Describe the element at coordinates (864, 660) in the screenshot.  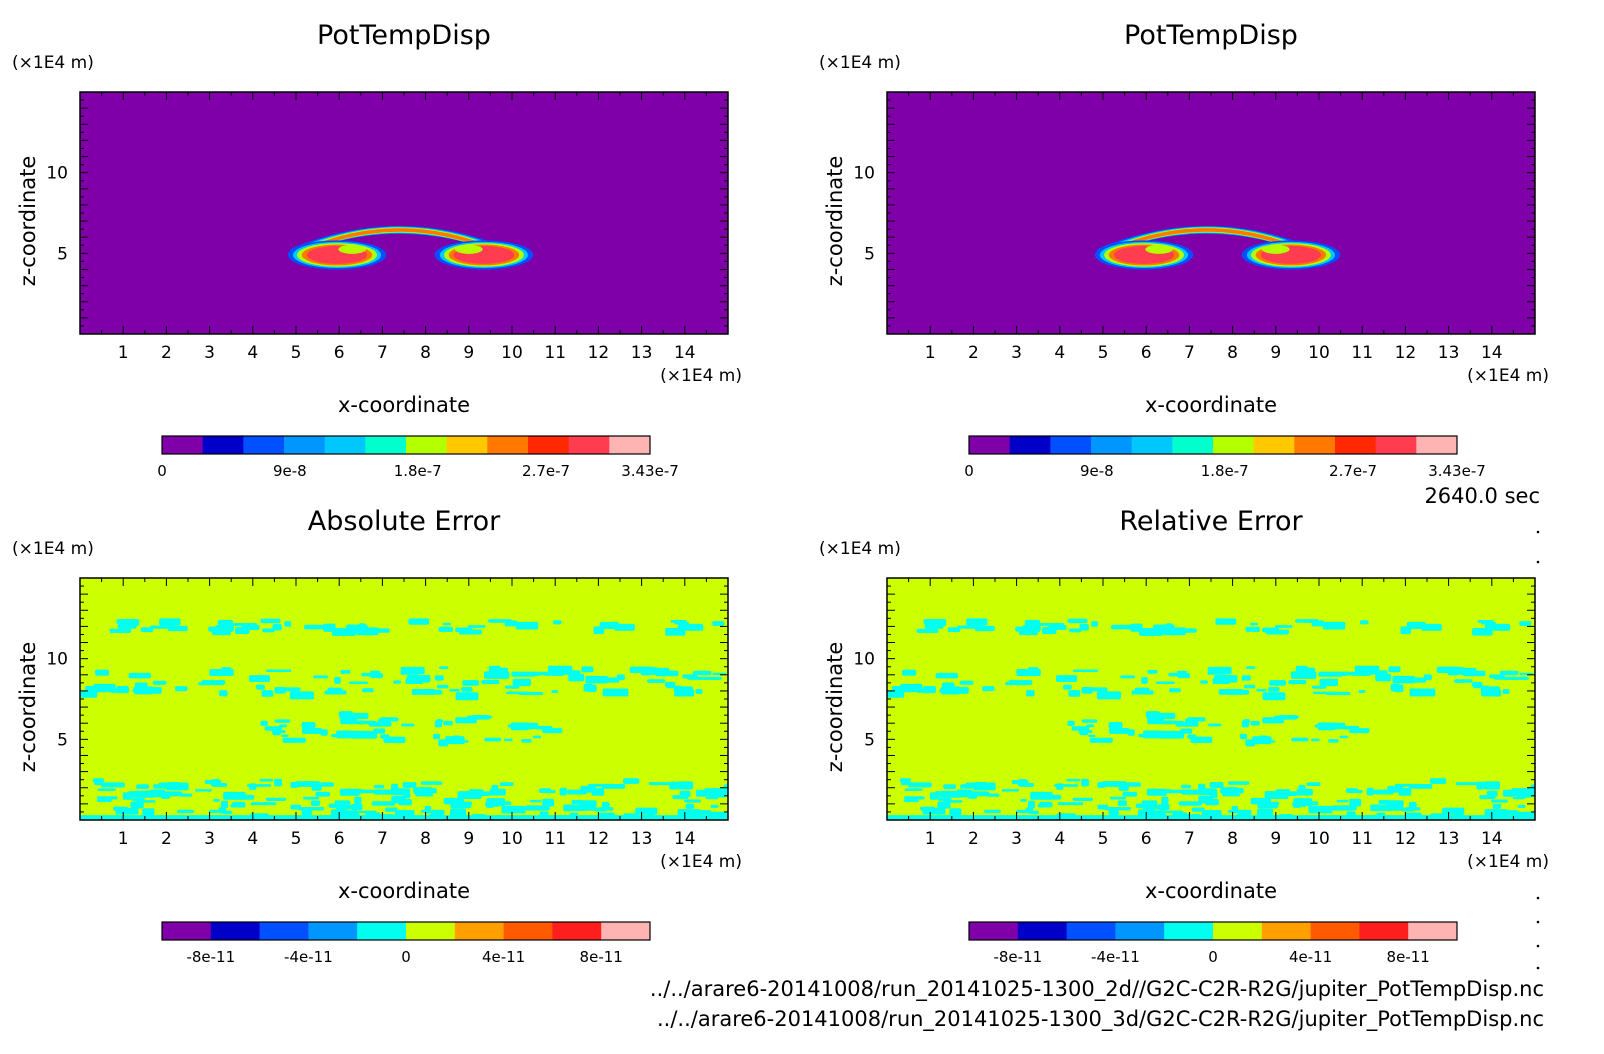
I see `y-tick-label: 10` at that location.